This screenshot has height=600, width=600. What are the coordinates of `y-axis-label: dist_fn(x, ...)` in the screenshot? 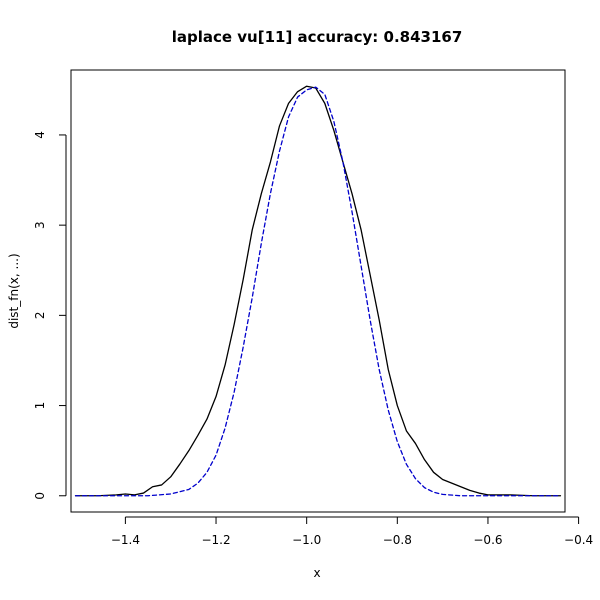 It's located at (14, 290).